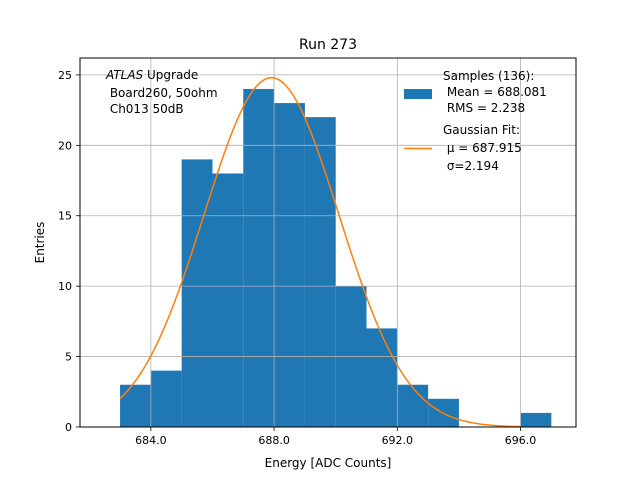  I want to click on annotation-upgrade: Upgrade, so click(170, 75).